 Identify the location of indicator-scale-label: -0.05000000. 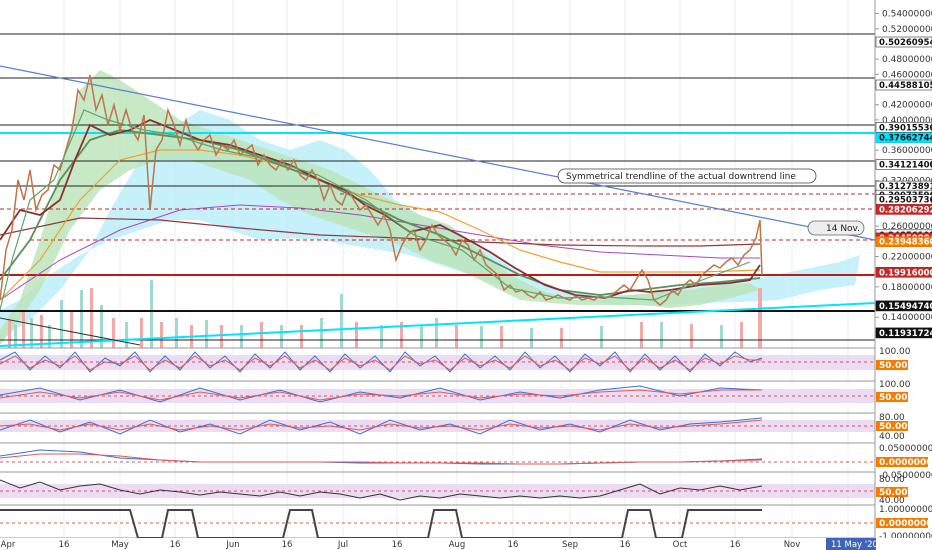
(905, 476).